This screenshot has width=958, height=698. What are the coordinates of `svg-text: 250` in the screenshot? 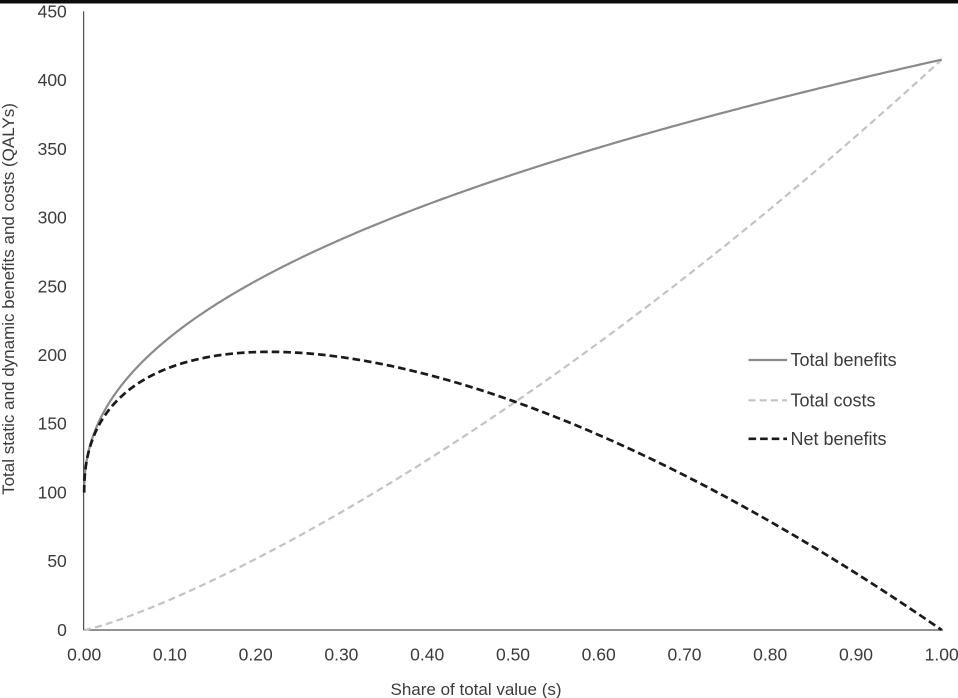 It's located at (52, 286).